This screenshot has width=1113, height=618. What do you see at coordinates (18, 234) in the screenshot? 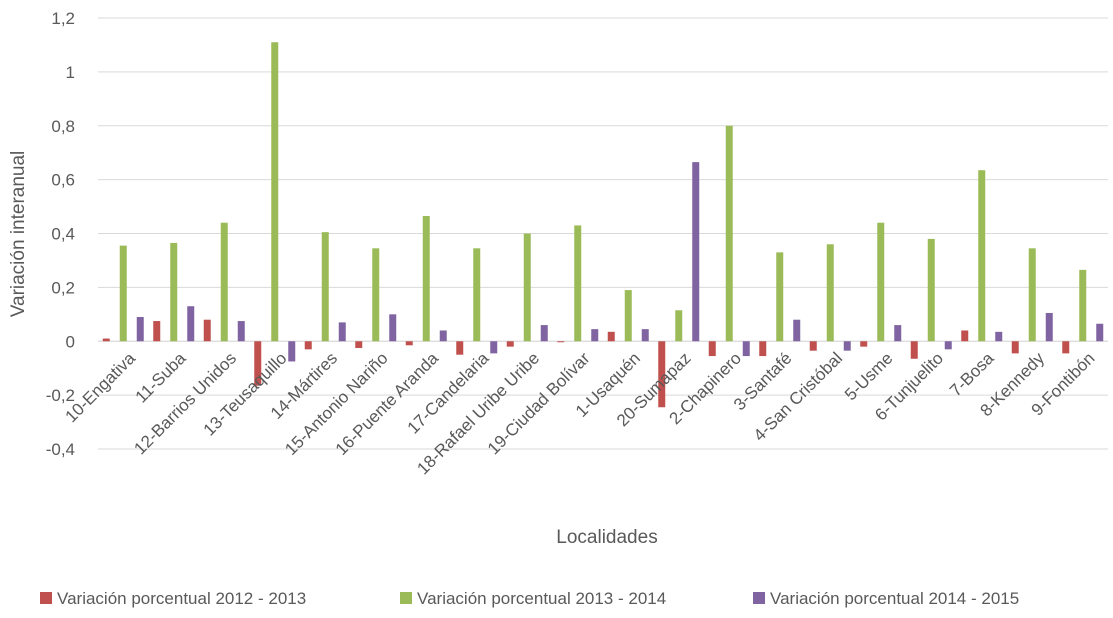
I see `y-axis-title: Variación interanual` at bounding box center [18, 234].